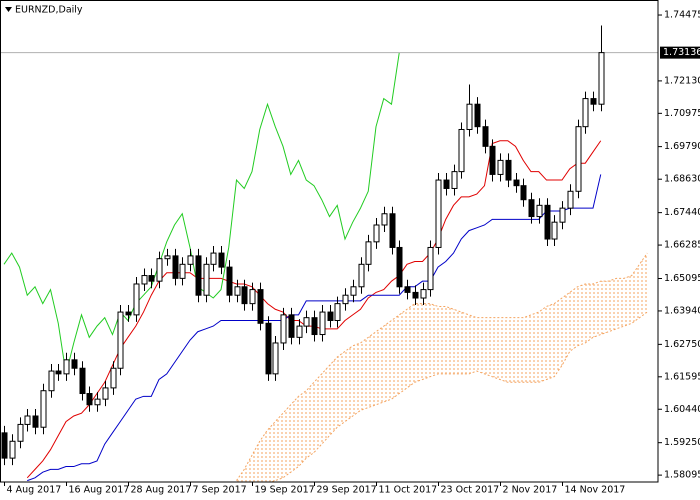  I want to click on current-price-tag, so click(680, 52).